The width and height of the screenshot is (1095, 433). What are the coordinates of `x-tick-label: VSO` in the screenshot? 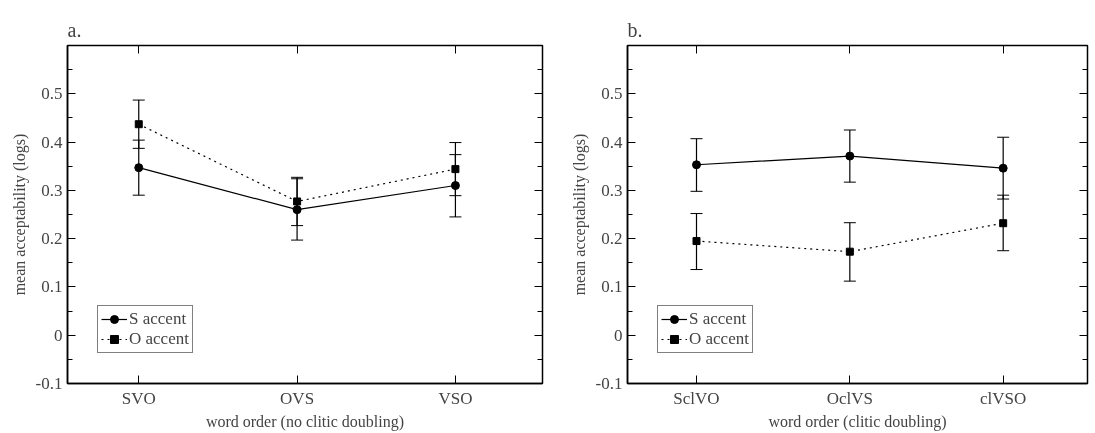 It's located at (455, 398).